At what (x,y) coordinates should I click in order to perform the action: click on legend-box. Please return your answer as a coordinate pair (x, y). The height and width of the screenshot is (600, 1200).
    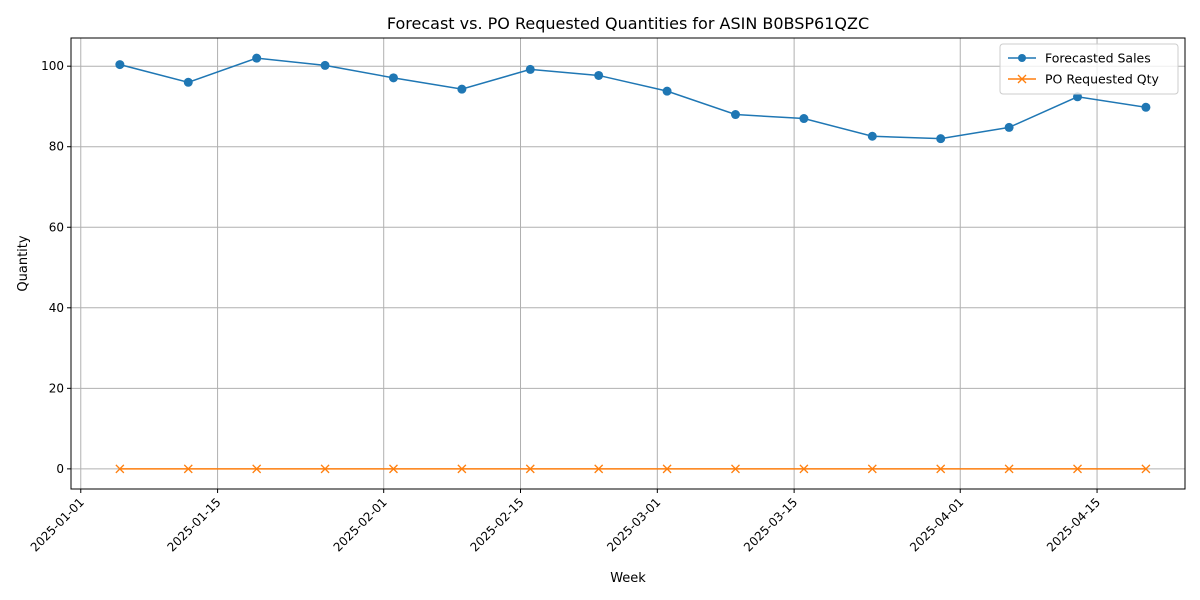
    Looking at the image, I should click on (1089, 69).